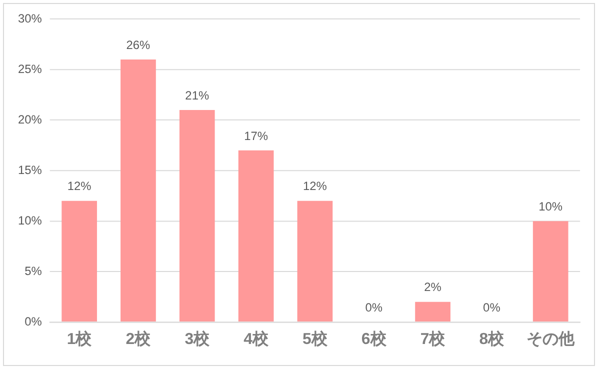 The height and width of the screenshot is (371, 600). Describe the element at coordinates (138, 45) in the screenshot. I see `data-label: 26%` at that location.